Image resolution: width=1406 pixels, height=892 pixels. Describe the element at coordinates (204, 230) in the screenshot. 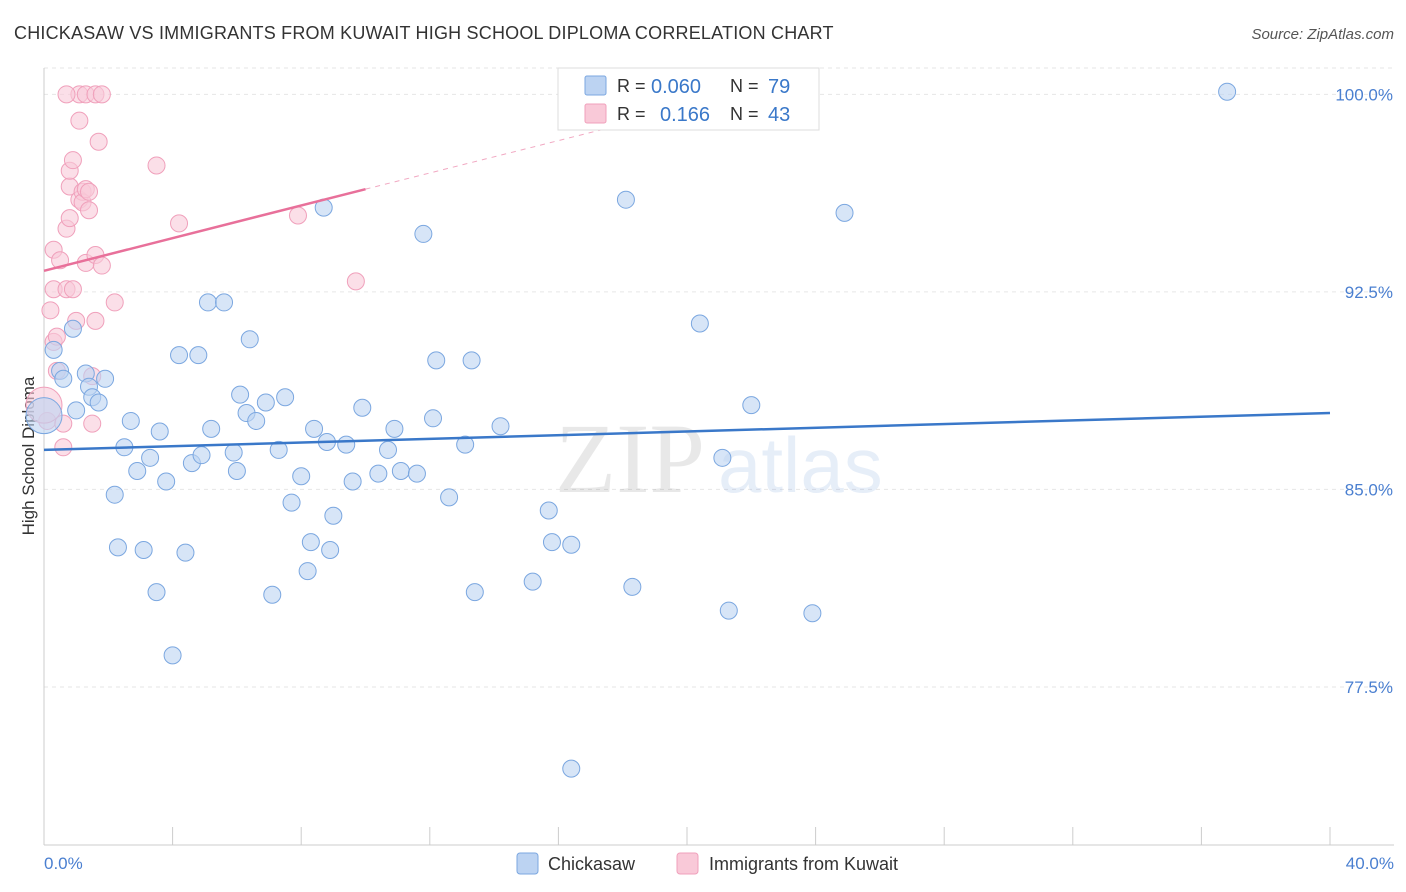

I see `kuwait-trend-line` at that location.